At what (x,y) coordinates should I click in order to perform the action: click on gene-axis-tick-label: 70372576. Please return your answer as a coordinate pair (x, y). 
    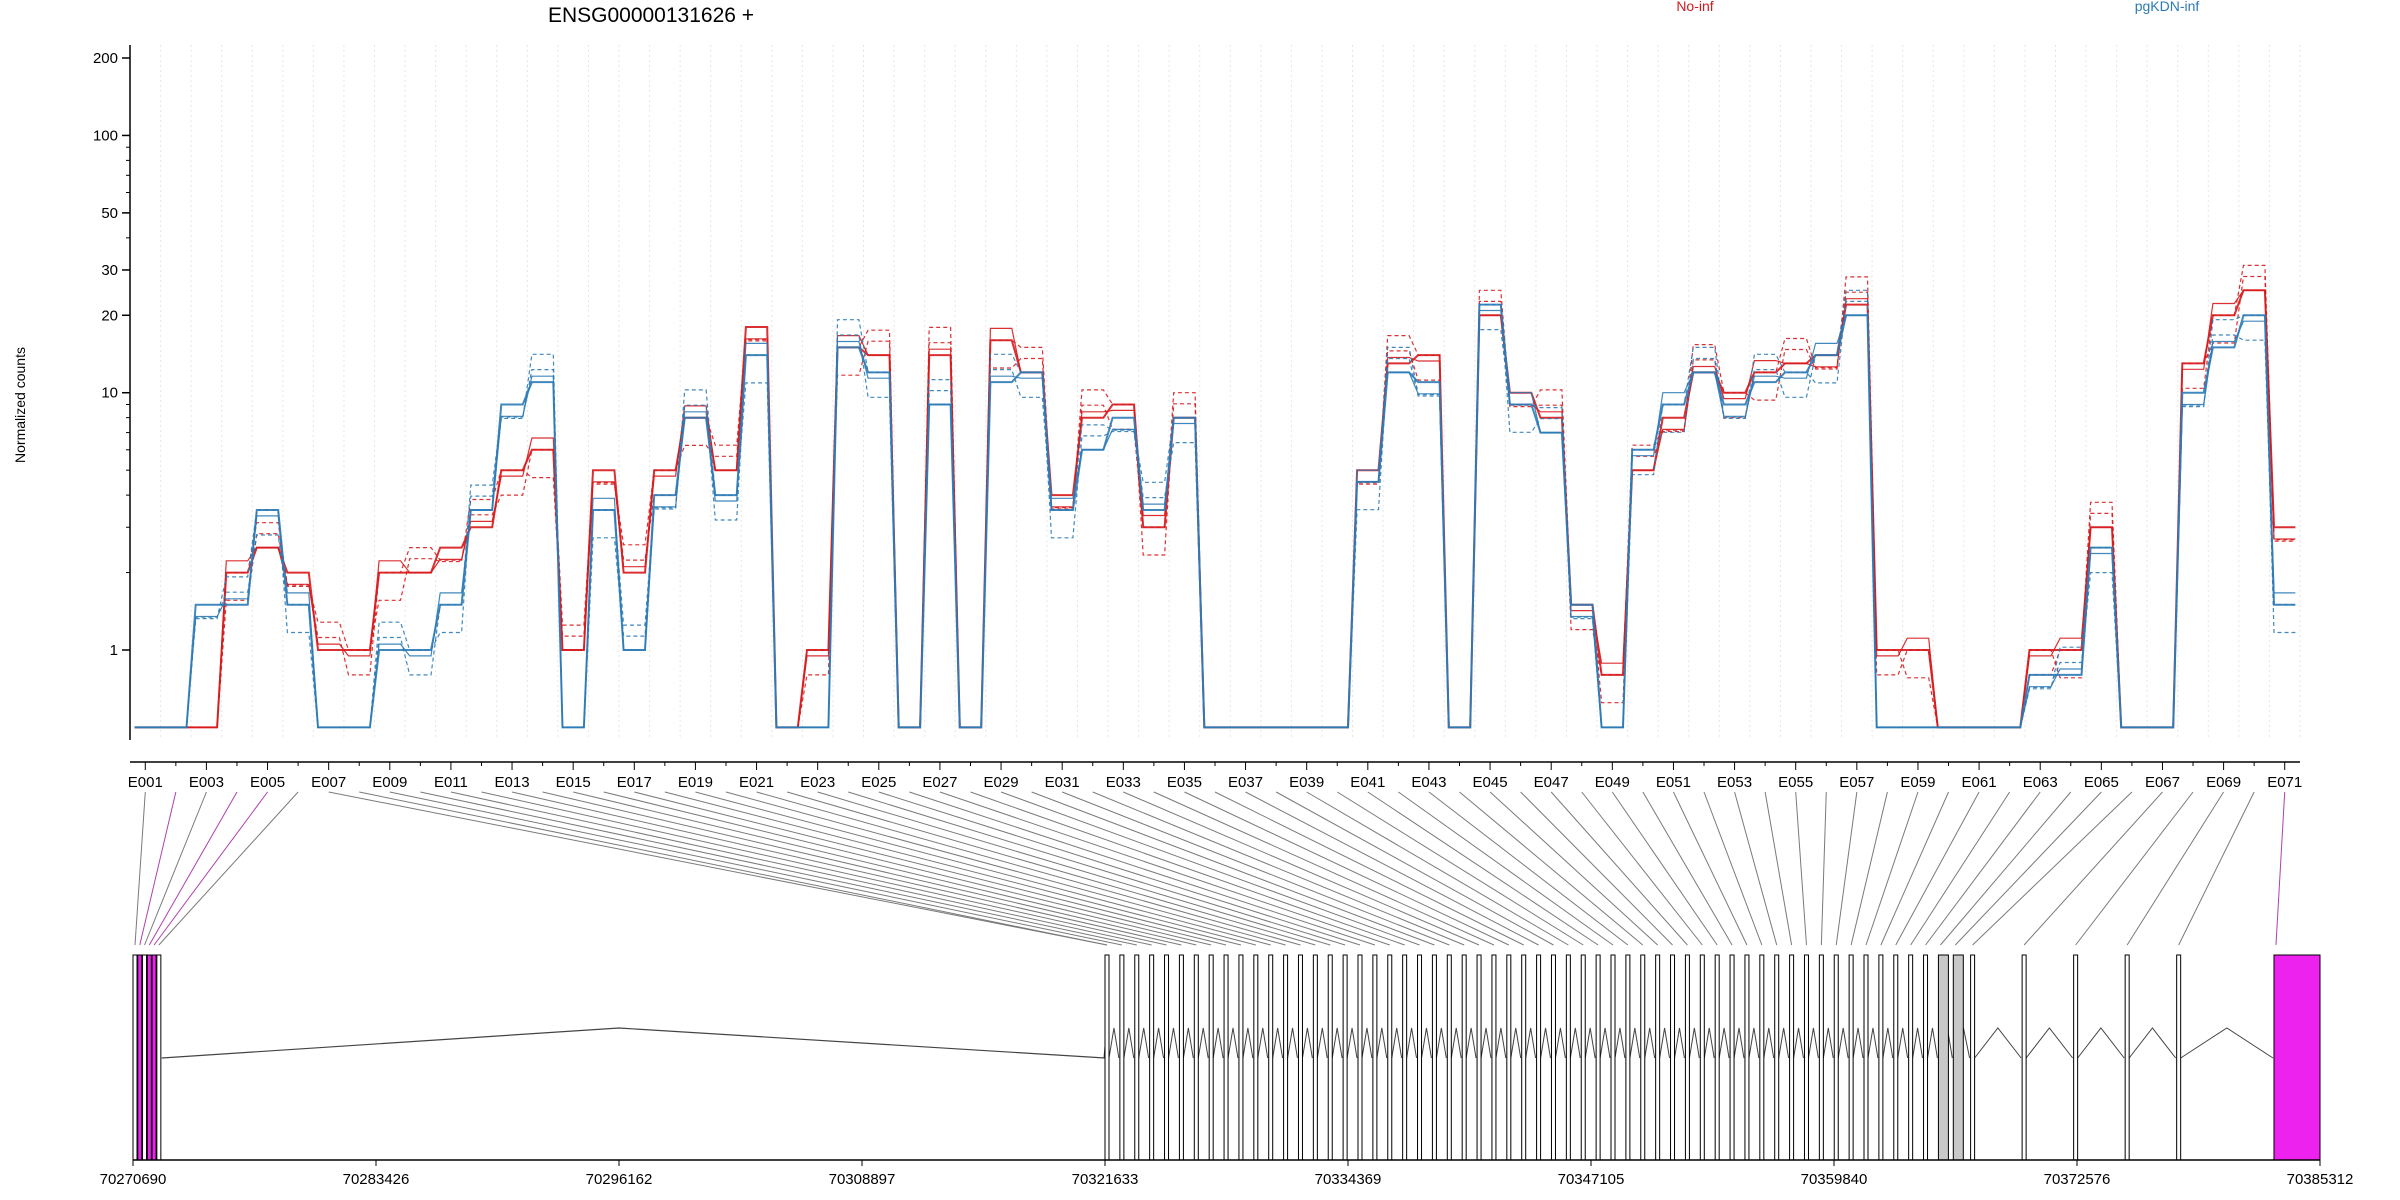
    Looking at the image, I should click on (2077, 1179).